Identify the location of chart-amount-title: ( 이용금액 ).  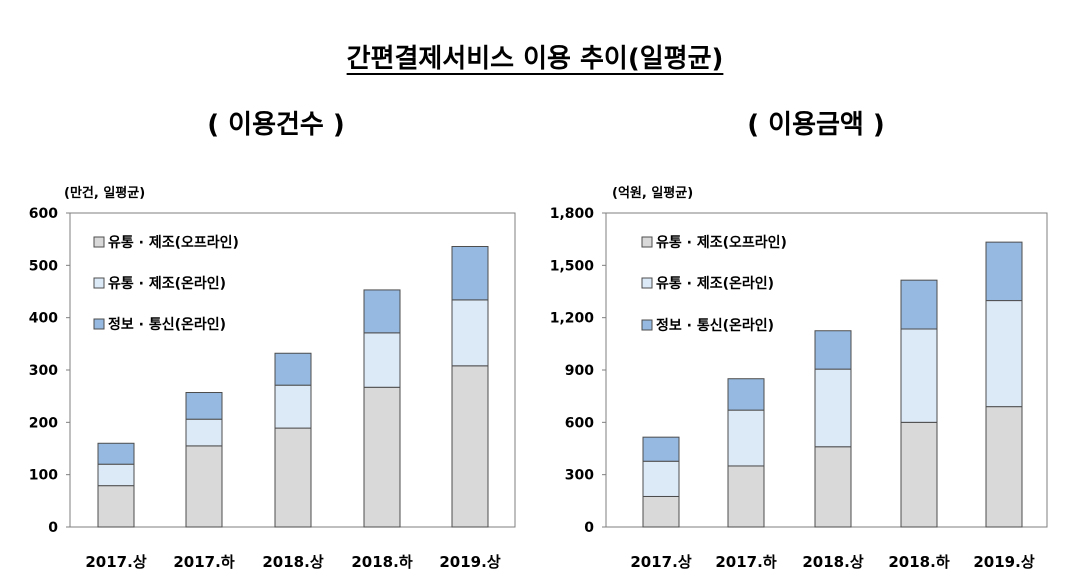
(816, 125).